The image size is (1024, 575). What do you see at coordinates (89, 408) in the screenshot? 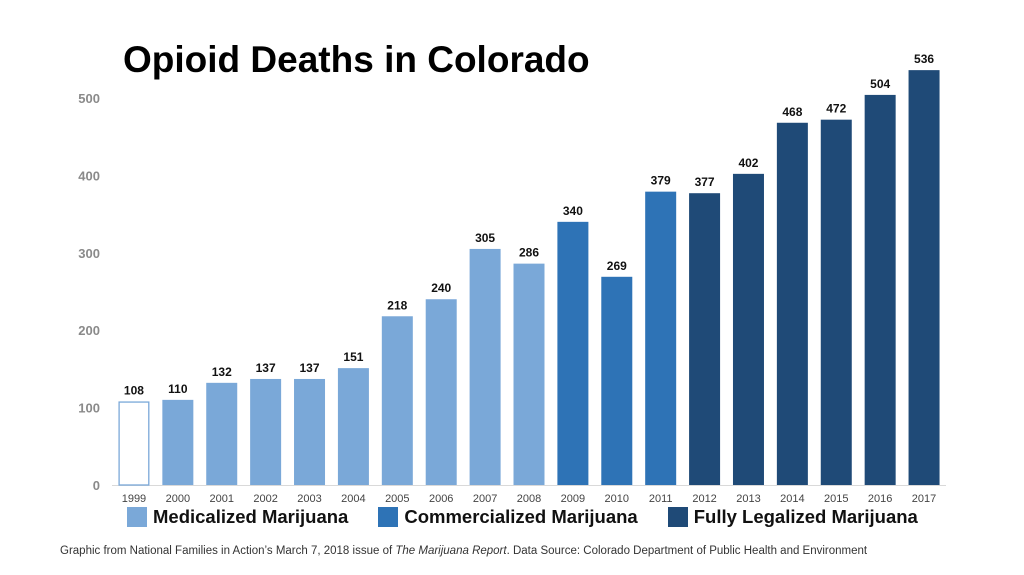
I see `y-tick-label: 100` at bounding box center [89, 408].